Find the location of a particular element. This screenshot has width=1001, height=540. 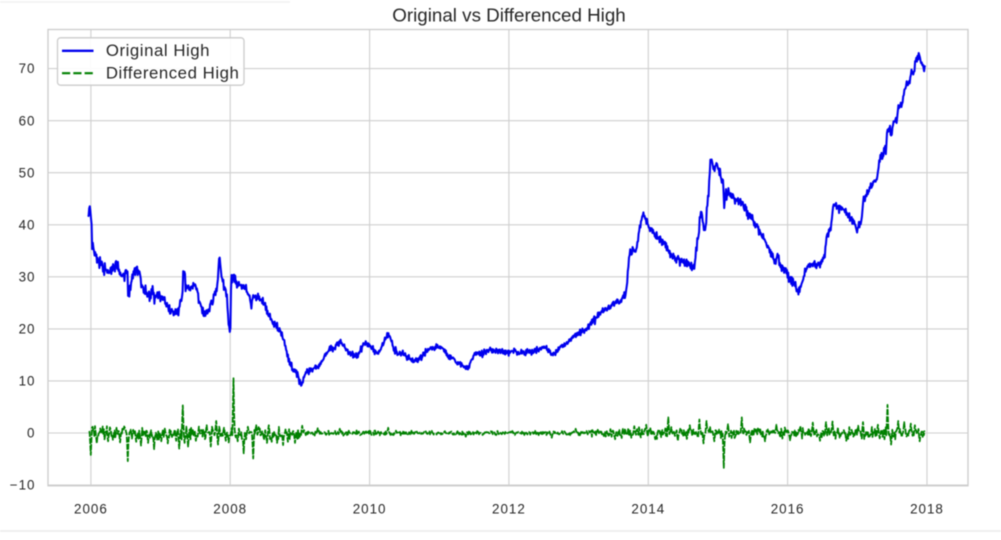

svg-text: 2008 is located at coordinates (230, 509).